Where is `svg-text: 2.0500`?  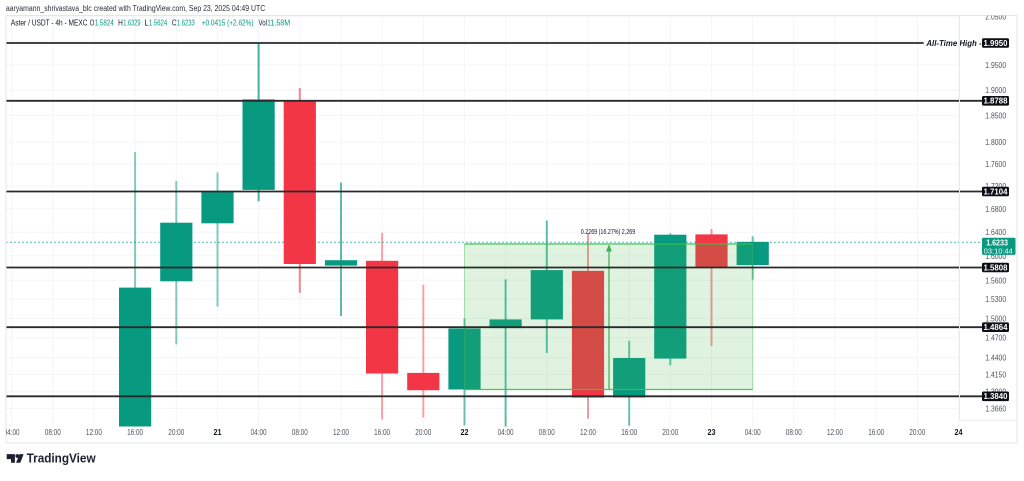 svg-text: 2.0500 is located at coordinates (995, 17).